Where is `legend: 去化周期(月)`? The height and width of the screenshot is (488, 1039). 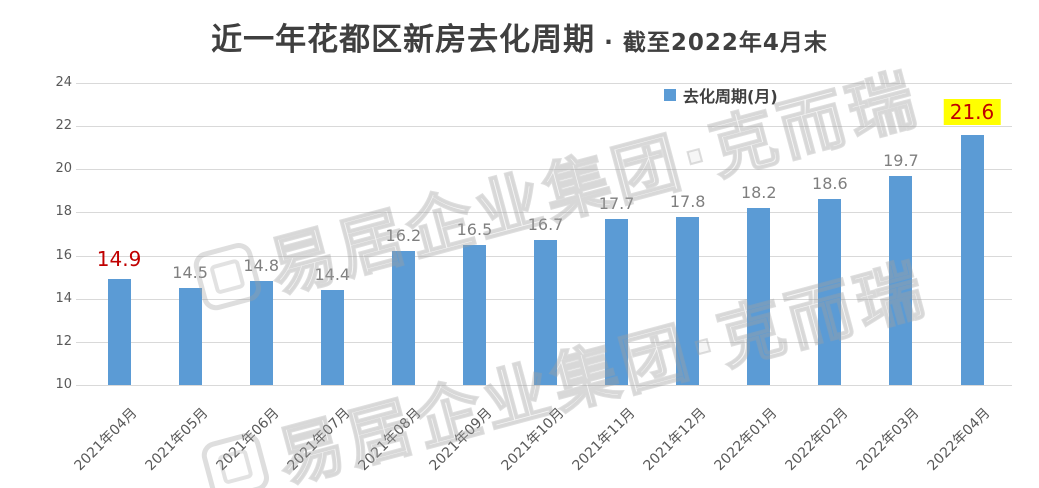
legend: 去化周期(月) is located at coordinates (721, 95).